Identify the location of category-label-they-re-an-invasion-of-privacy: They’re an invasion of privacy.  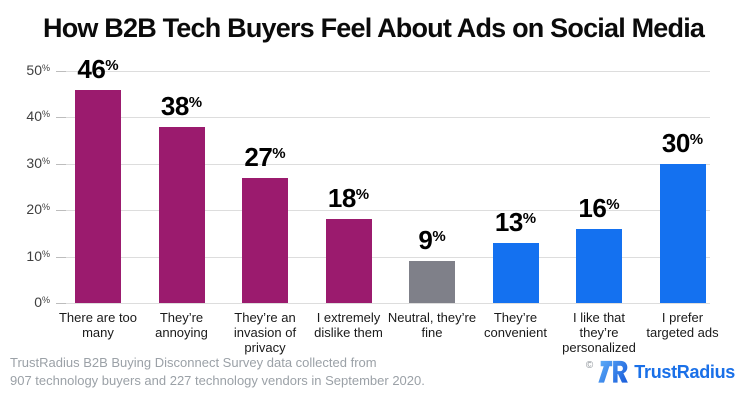
(265, 332).